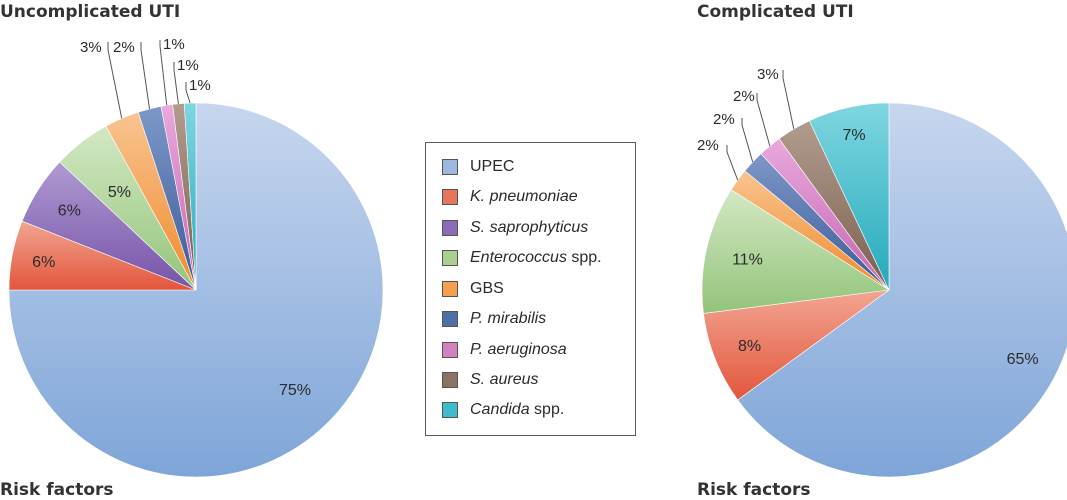 The image size is (1067, 500). What do you see at coordinates (529, 227) in the screenshot?
I see `legend-label: S. saprophyticus` at bounding box center [529, 227].